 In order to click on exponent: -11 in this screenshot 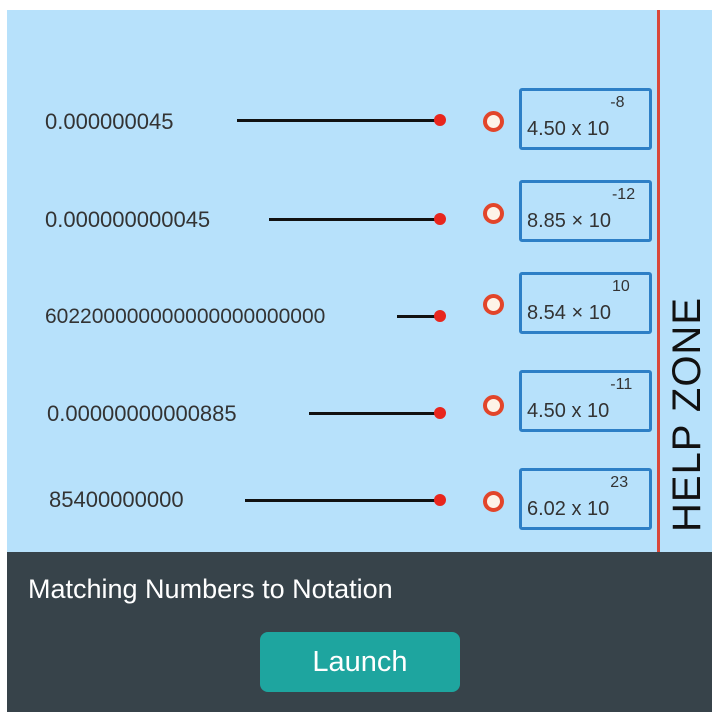, I will do `click(621, 384)`.